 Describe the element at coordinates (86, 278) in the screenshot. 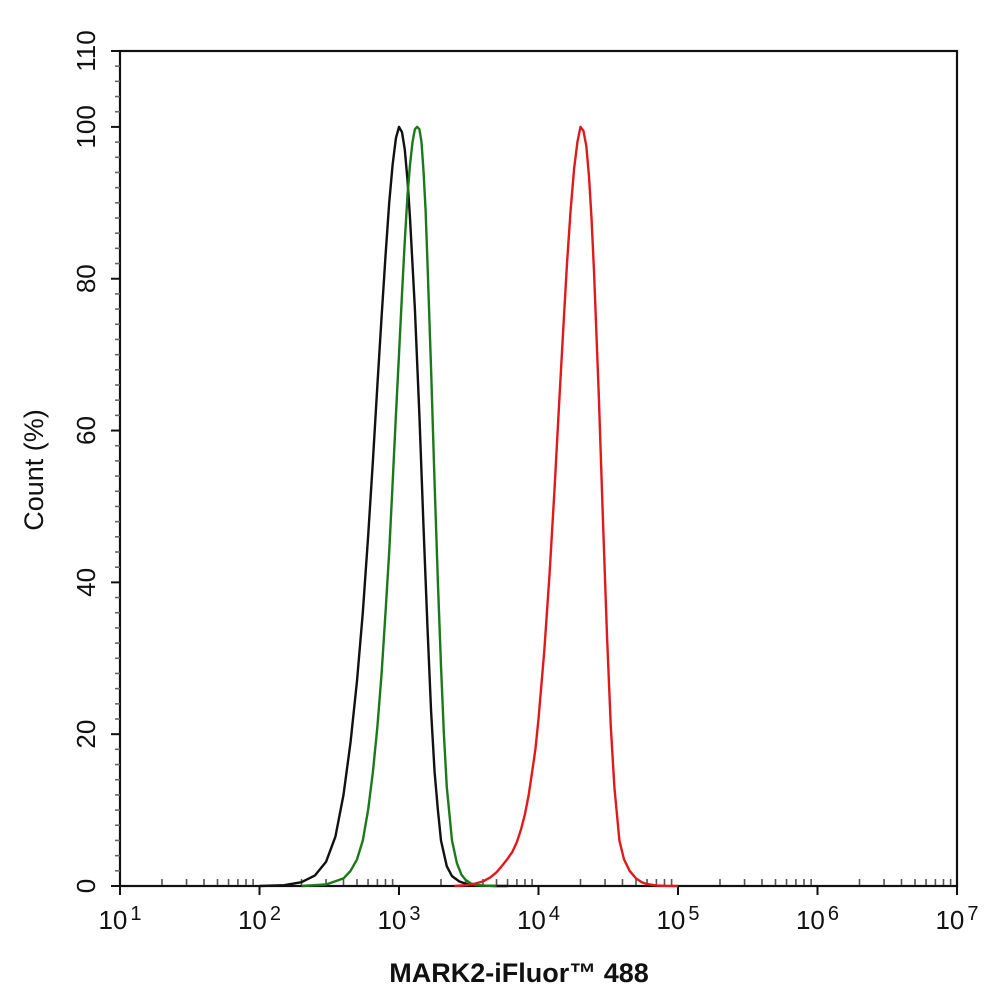

I see `y-tick-label: 80` at that location.